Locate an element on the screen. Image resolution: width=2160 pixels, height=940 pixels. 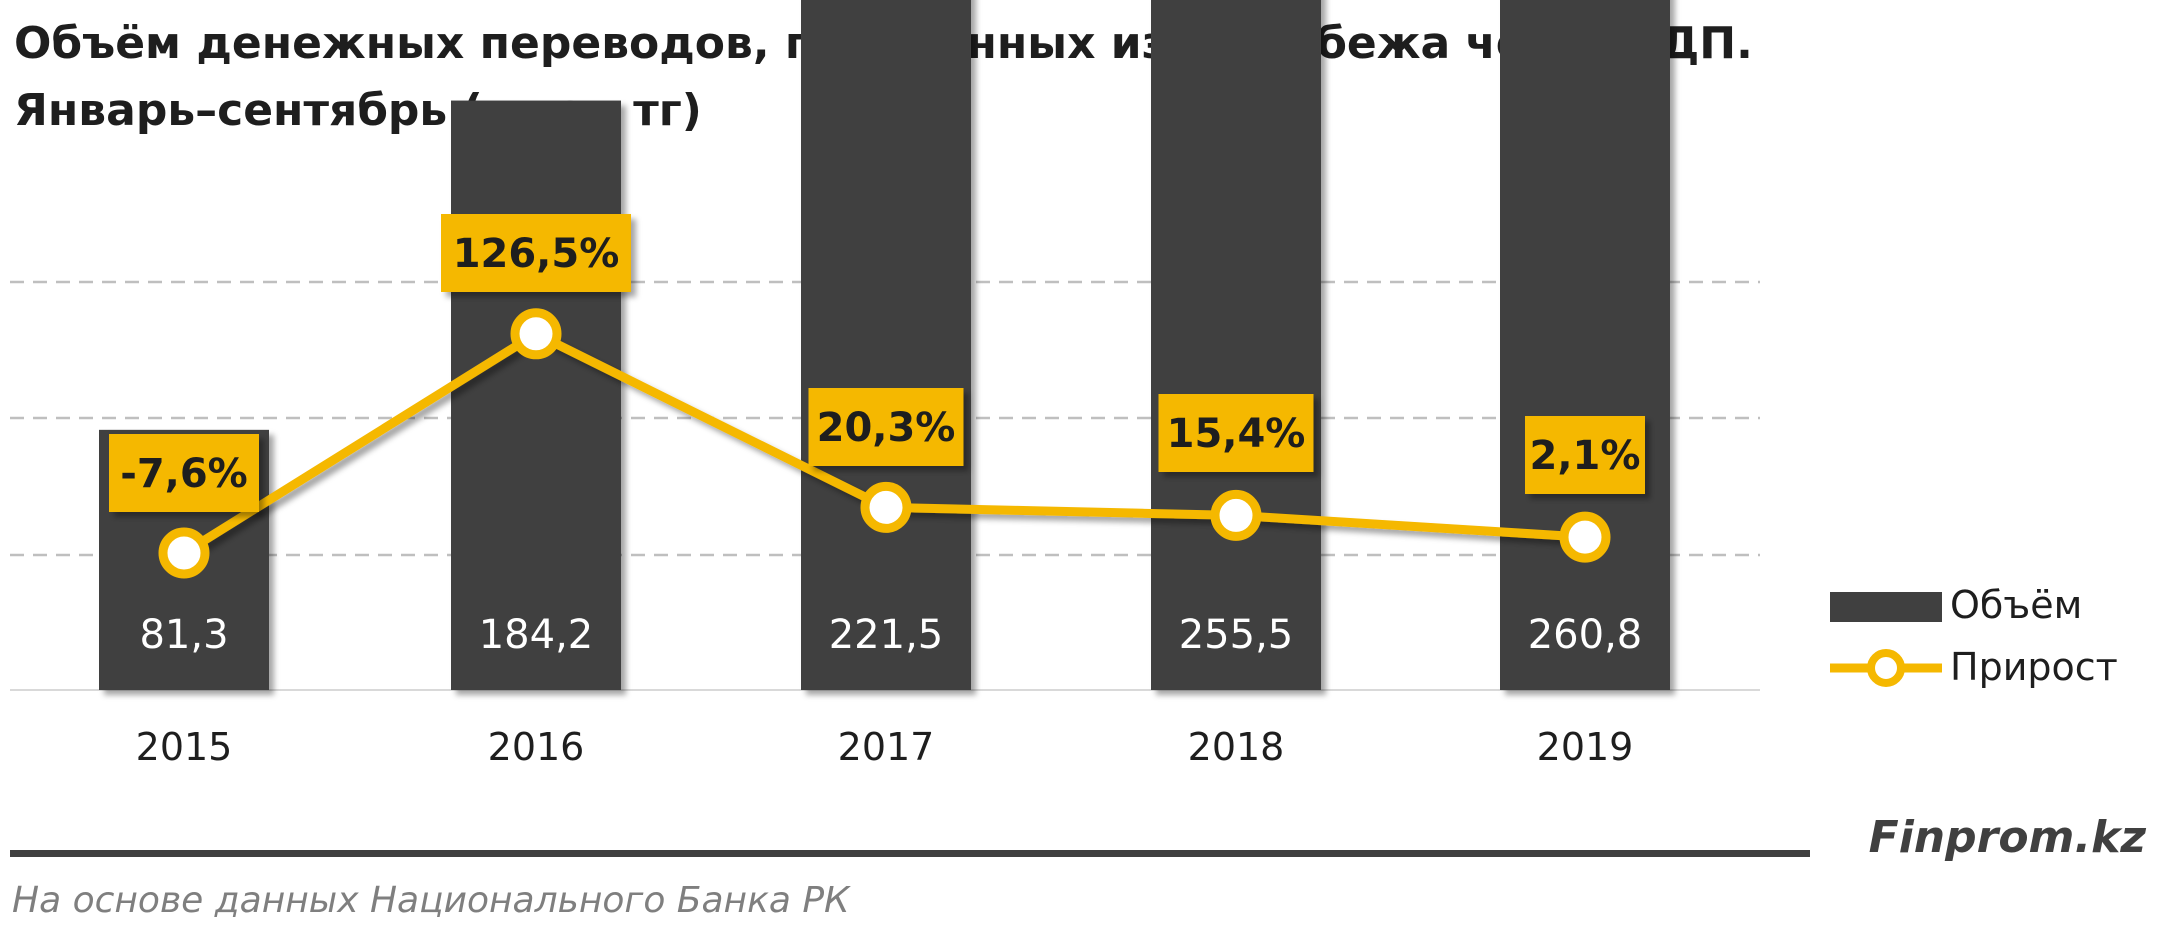
bar-2017 is located at coordinates (886, 345).